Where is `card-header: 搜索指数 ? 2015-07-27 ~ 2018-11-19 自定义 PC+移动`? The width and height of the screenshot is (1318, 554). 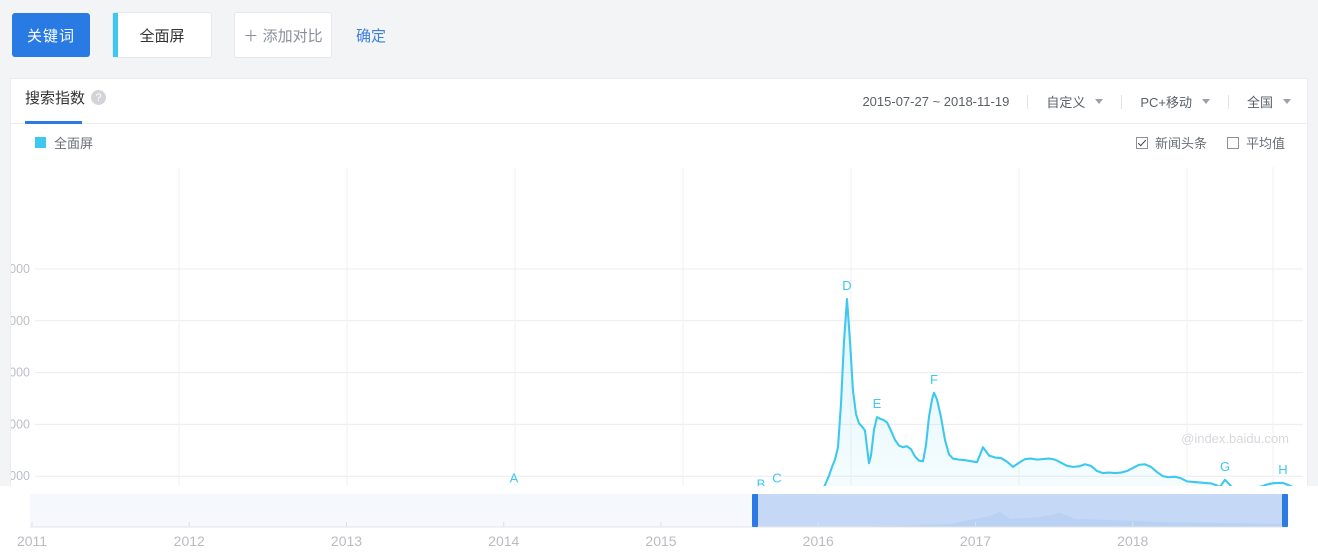
card-header: 搜索指数 ? 2015-07-27 ~ 2018-11-19 自定义 PC+移动 is located at coordinates (659, 101).